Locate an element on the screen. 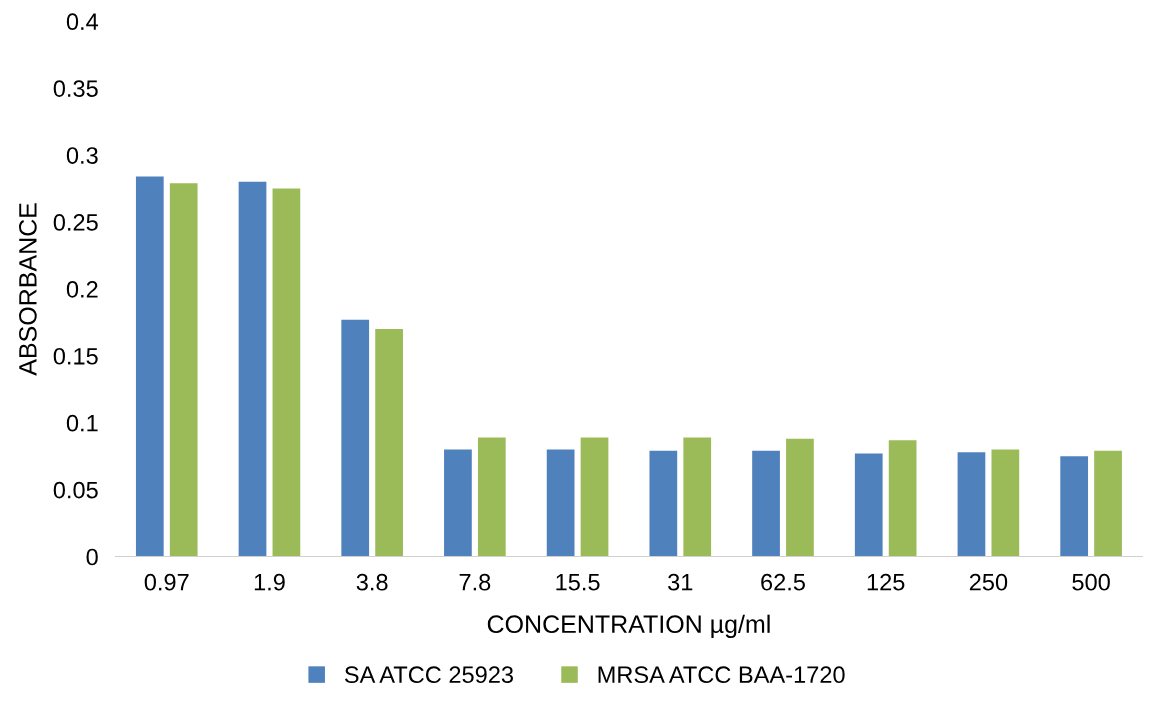 The image size is (1154, 709). y-axis-title: ABSORBANCE is located at coordinates (28, 289).